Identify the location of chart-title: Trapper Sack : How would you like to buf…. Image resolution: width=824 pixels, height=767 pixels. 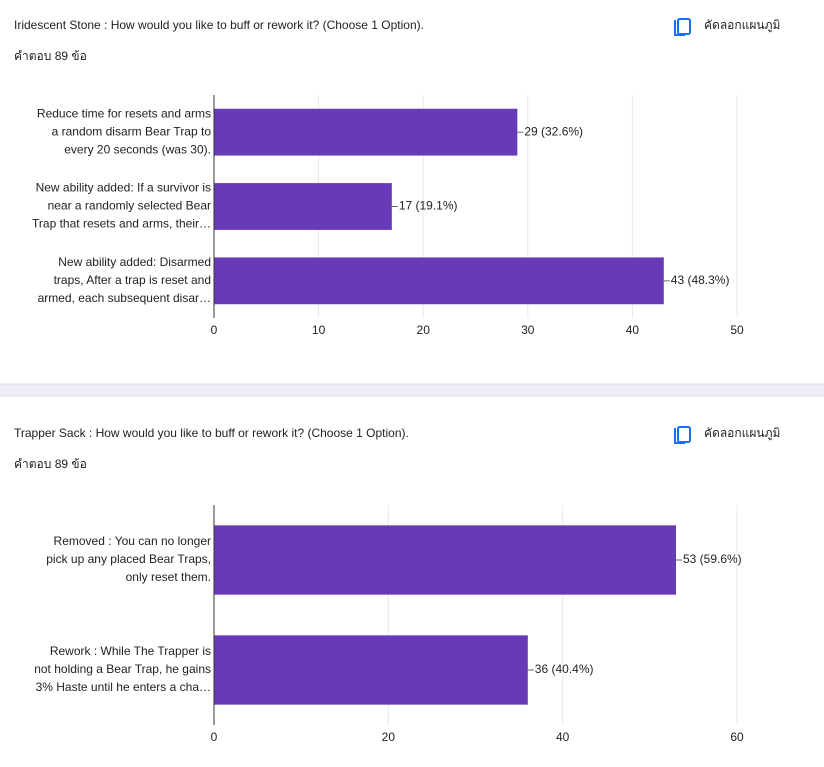
(211, 433).